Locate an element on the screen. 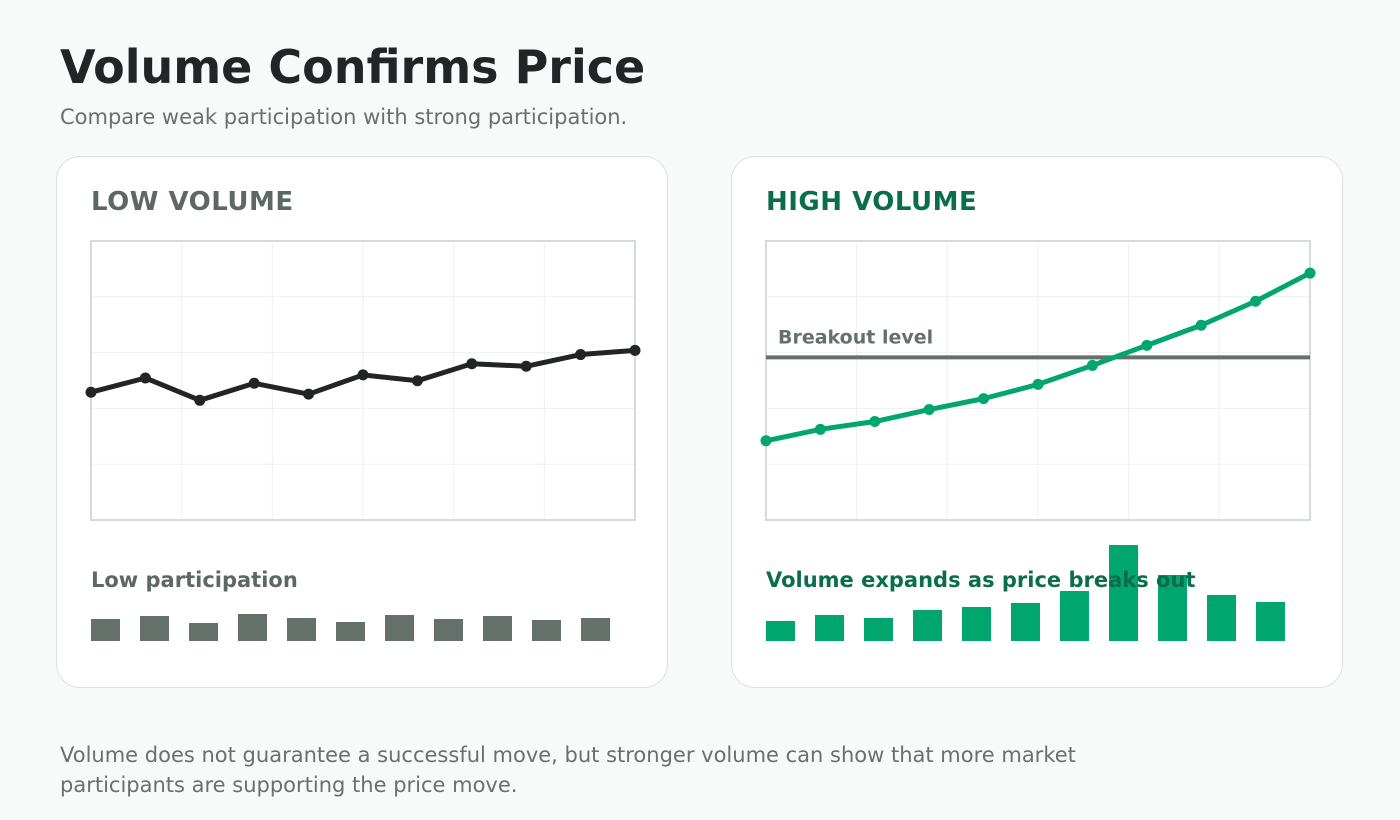 This screenshot has height=820, width=1400. high-volume-title: HIGH VOLUME is located at coordinates (872, 202).